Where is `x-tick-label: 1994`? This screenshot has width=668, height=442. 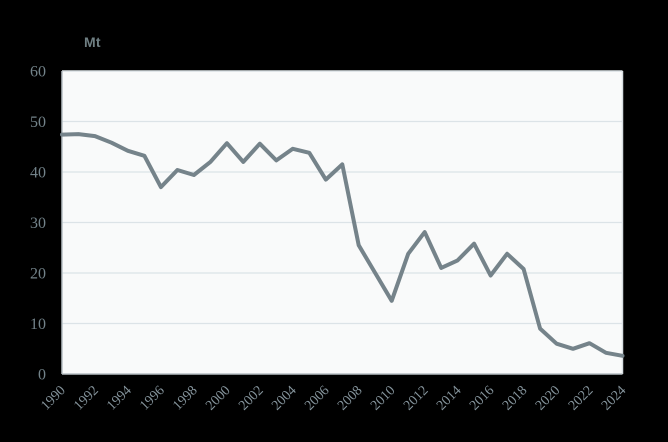
x-tick-label: 1994 is located at coordinates (119, 398).